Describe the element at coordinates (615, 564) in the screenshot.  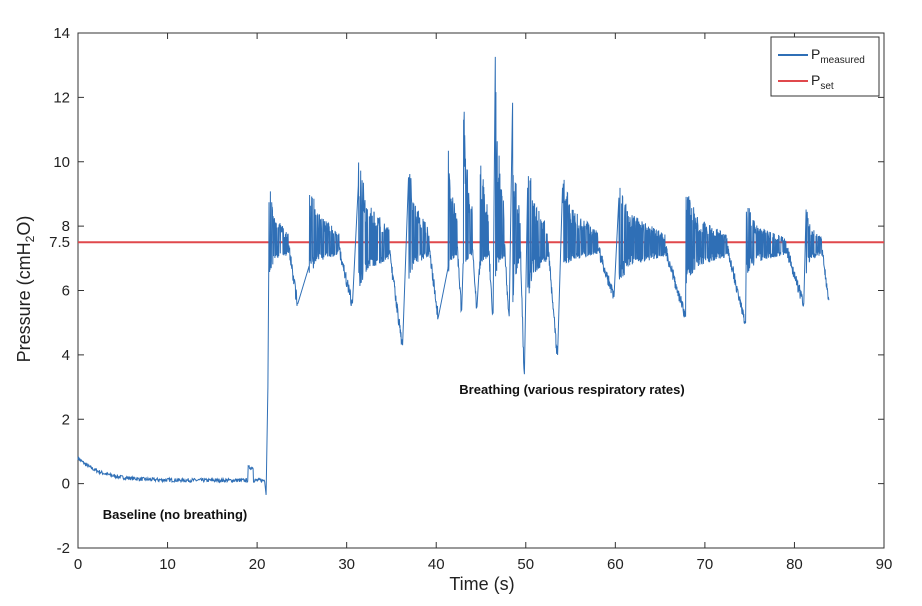
I see `x-tick-label: 60` at that location.